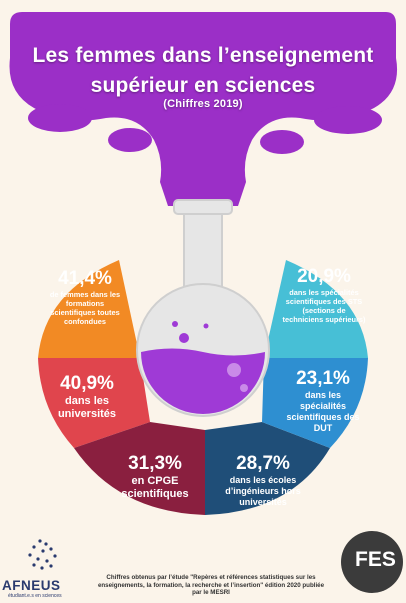 This screenshot has height=603, width=406. Describe the element at coordinates (203, 207) in the screenshot. I see `flask-rim` at that location.